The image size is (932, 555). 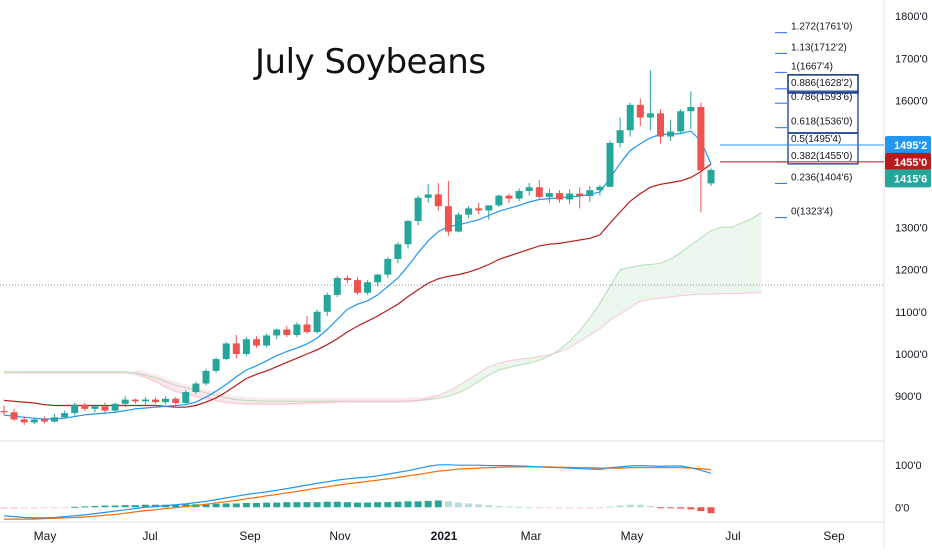 I want to click on fib-level-label: 1.272(1761'0), so click(x=821, y=27).